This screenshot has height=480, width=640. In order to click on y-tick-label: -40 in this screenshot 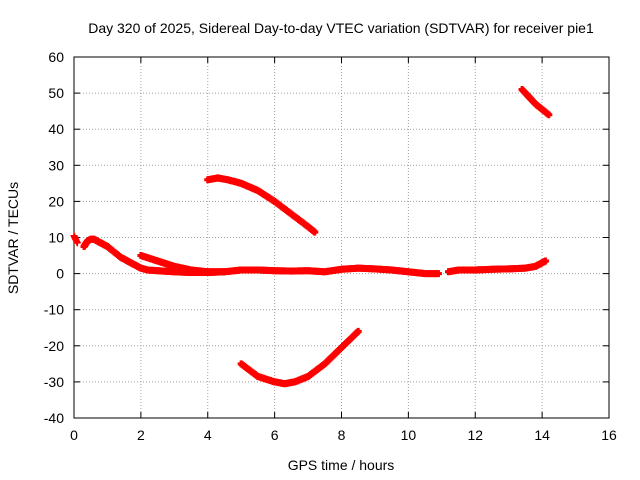, I will do `click(54, 418)`.